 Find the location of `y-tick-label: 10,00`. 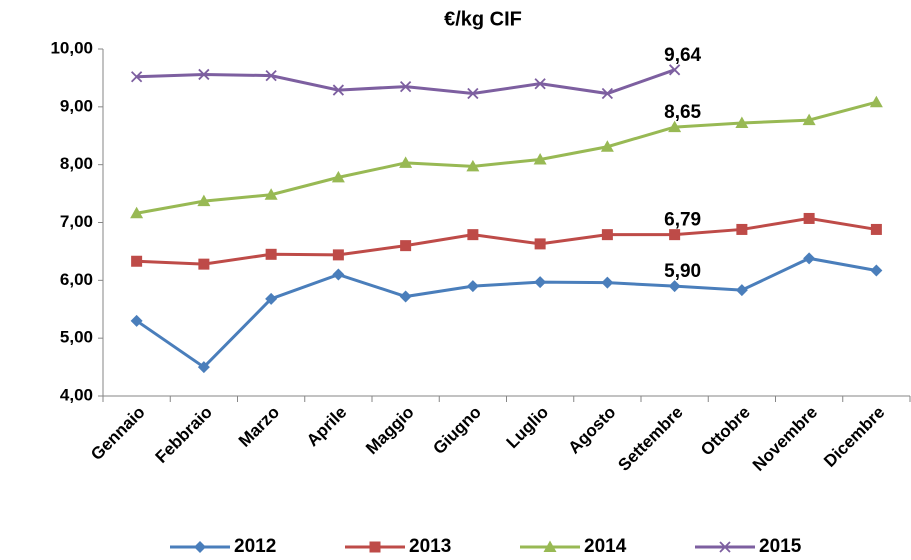

y-tick-label: 10,00 is located at coordinates (71, 47).